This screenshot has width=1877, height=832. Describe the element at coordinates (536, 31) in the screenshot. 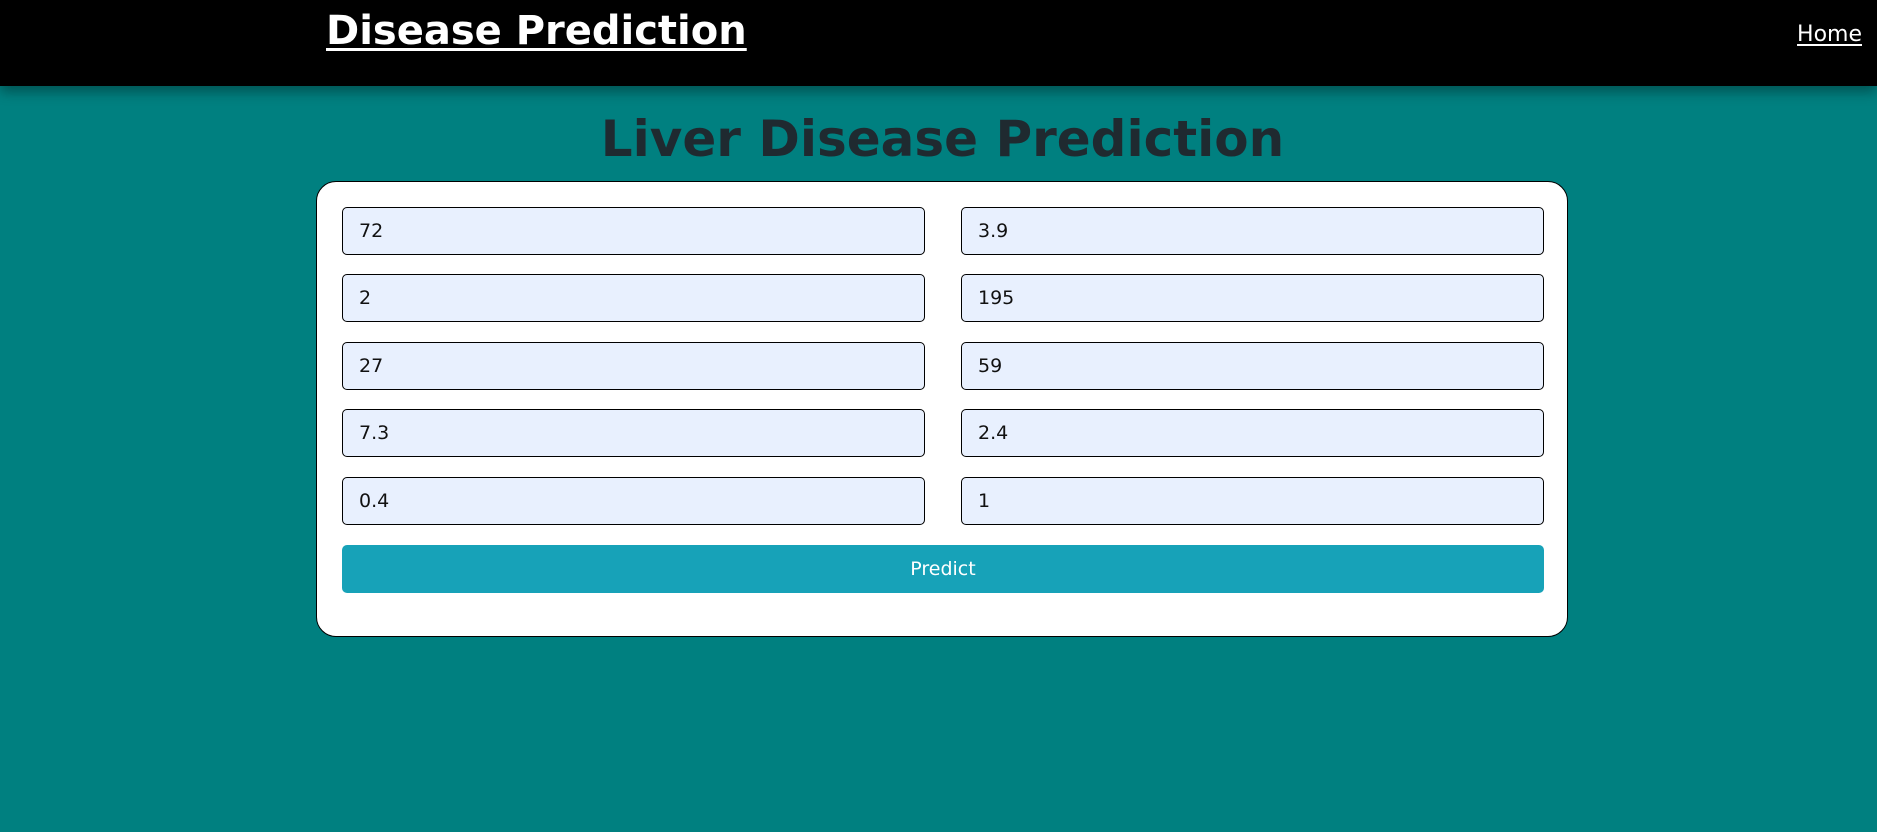

I see `brand-link: Disease Prediction` at that location.